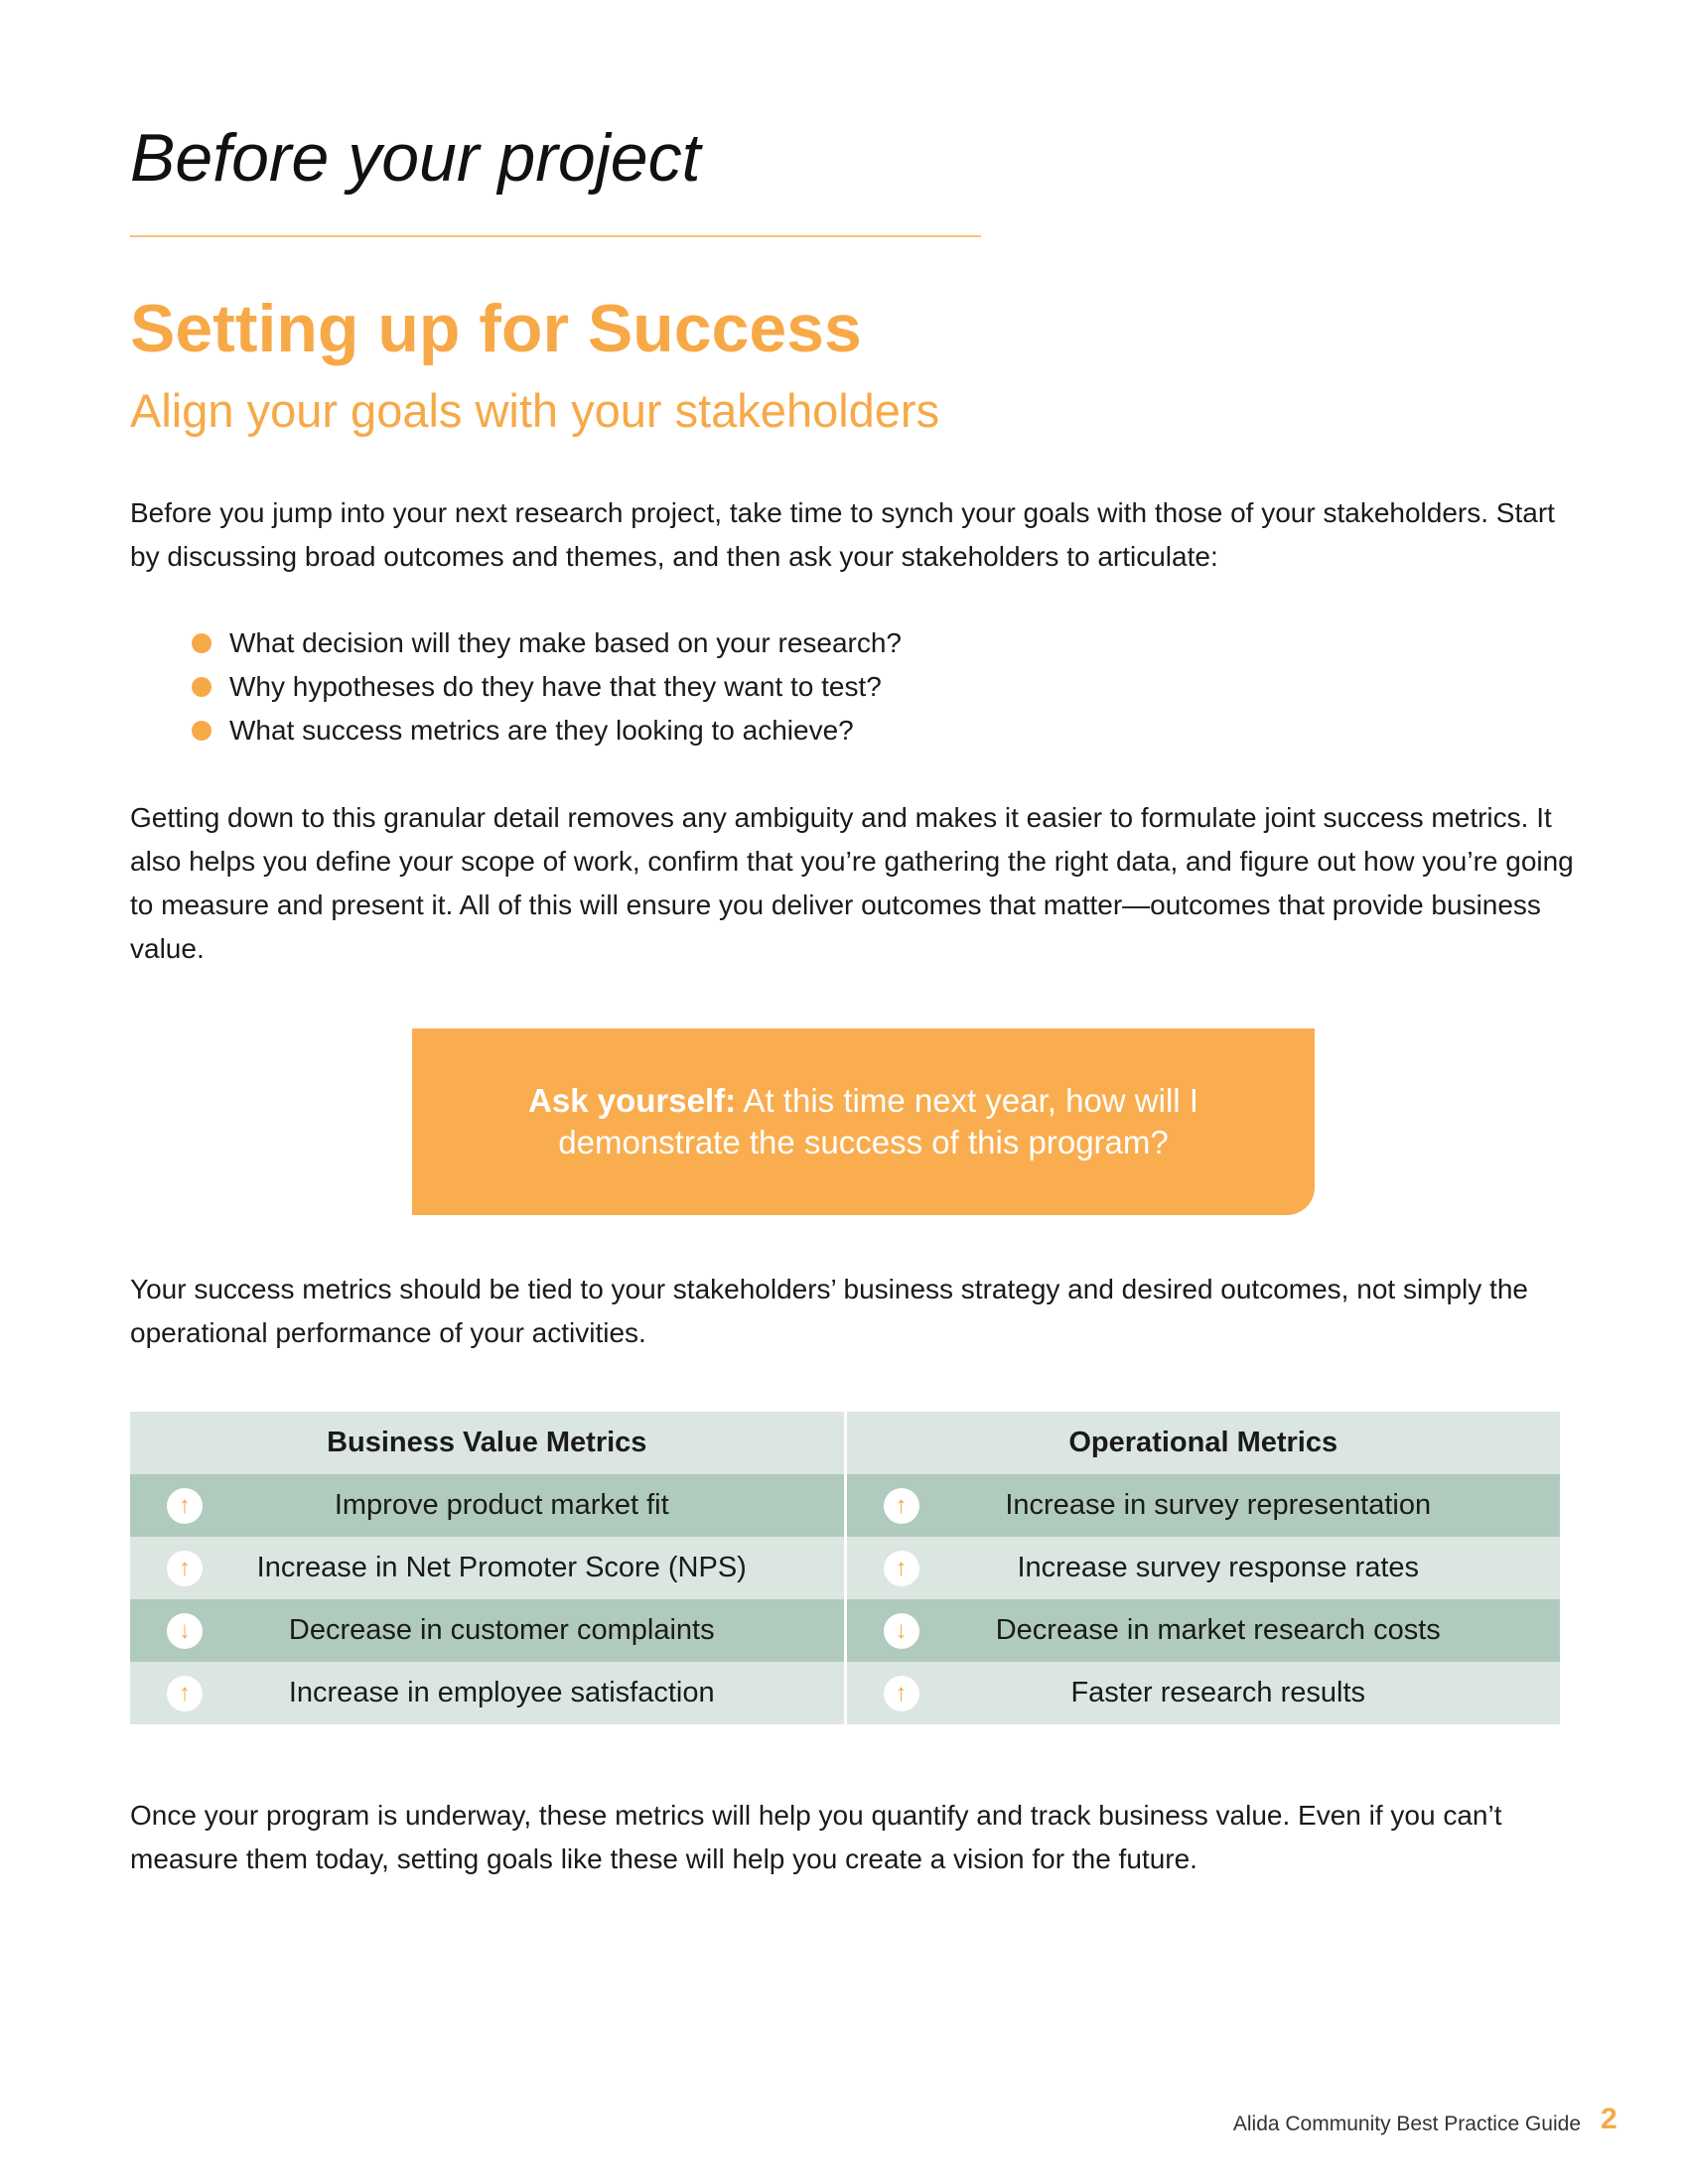 Image resolution: width=1688 pixels, height=2184 pixels. What do you see at coordinates (487, 1443) in the screenshot?
I see `column-header: Business Value Metrics` at bounding box center [487, 1443].